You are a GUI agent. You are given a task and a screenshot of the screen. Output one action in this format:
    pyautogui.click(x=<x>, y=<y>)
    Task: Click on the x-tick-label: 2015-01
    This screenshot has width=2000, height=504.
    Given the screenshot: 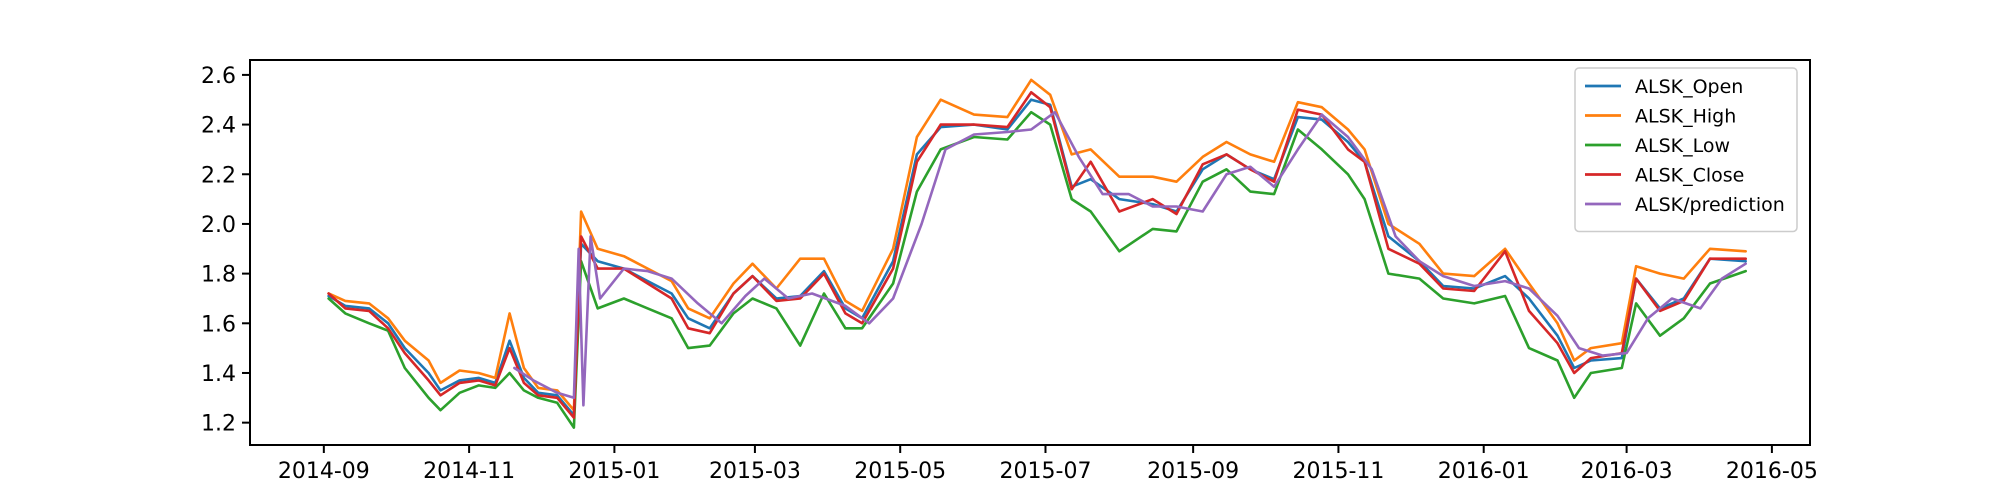 What is the action you would take?
    pyautogui.click(x=614, y=471)
    